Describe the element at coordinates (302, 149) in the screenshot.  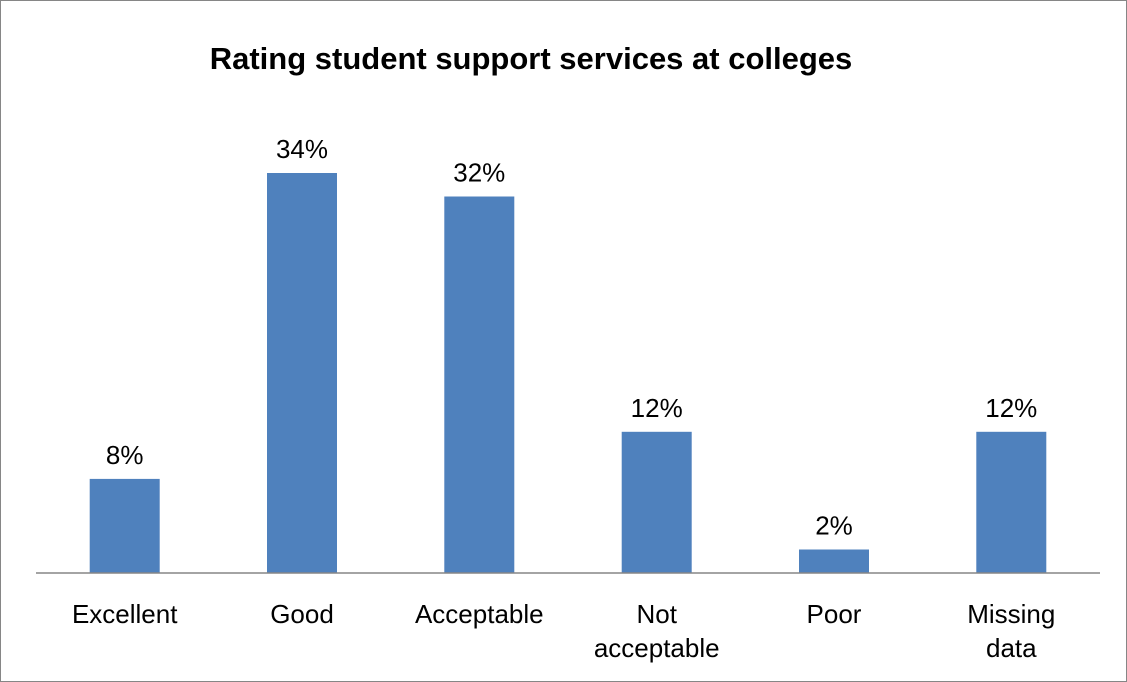
I see `data-label: 34%` at that location.